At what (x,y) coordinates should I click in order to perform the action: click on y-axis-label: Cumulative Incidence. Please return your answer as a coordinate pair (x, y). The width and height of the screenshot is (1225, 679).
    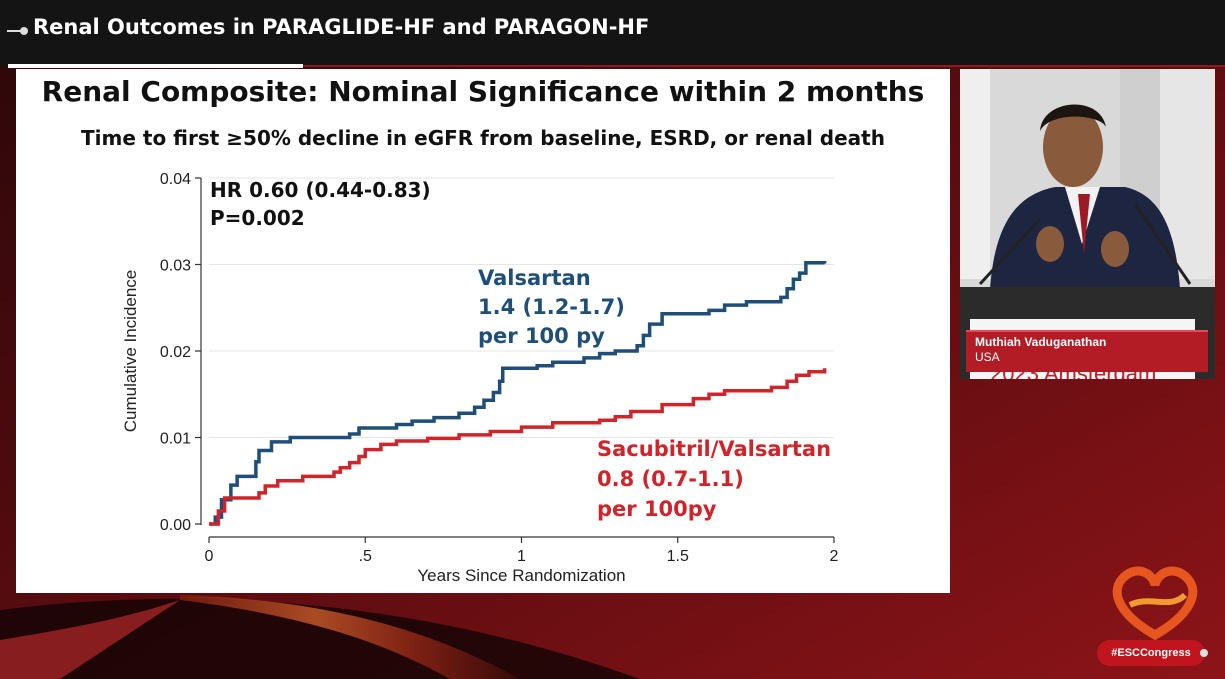
    Looking at the image, I should click on (130, 351).